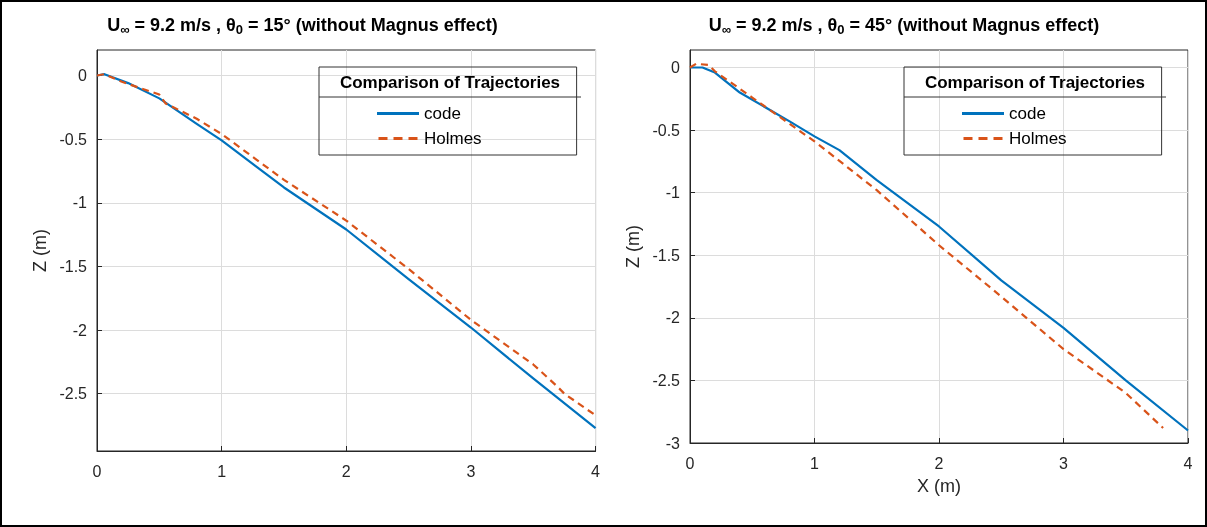 This screenshot has width=1207, height=527. I want to click on y-tick-label: -3, so click(673, 443).